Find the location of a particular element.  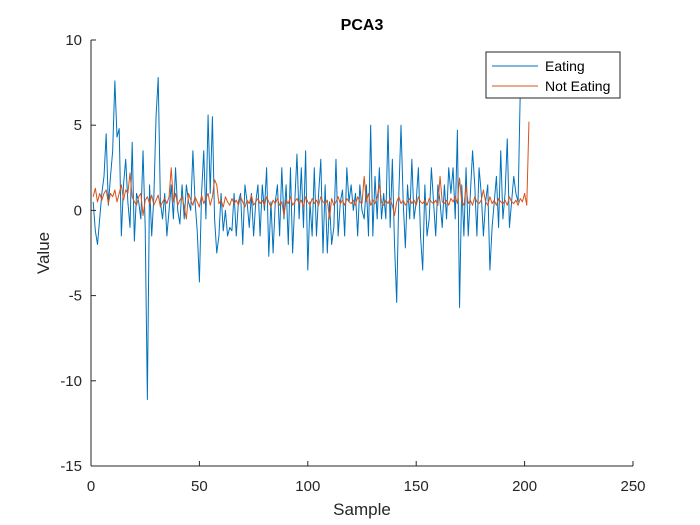

y-axis-label: Value is located at coordinates (43, 253).